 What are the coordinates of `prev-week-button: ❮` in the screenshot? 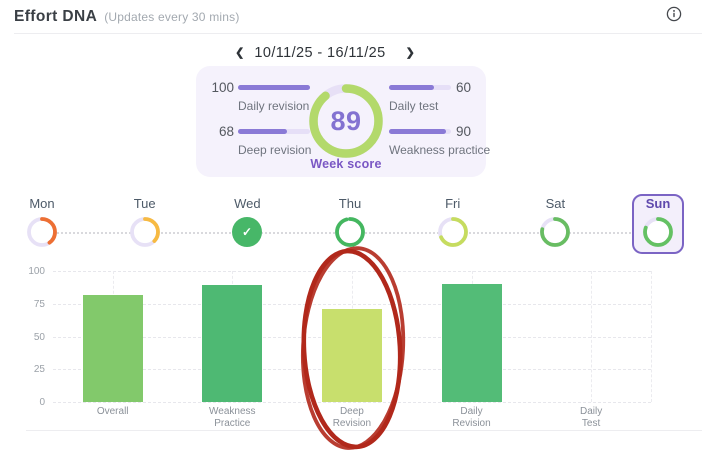 It's located at (240, 53).